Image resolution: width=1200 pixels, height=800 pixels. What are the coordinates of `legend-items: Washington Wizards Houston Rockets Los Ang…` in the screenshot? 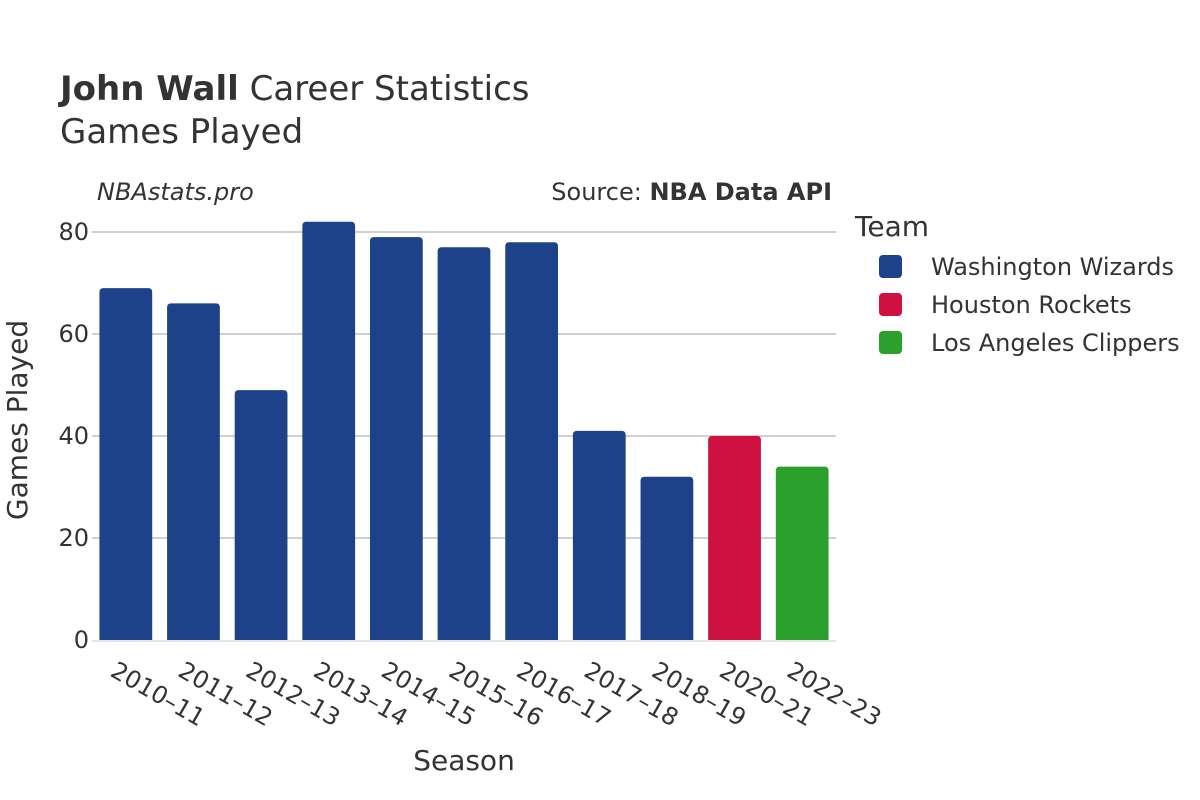 It's located at (1029, 305).